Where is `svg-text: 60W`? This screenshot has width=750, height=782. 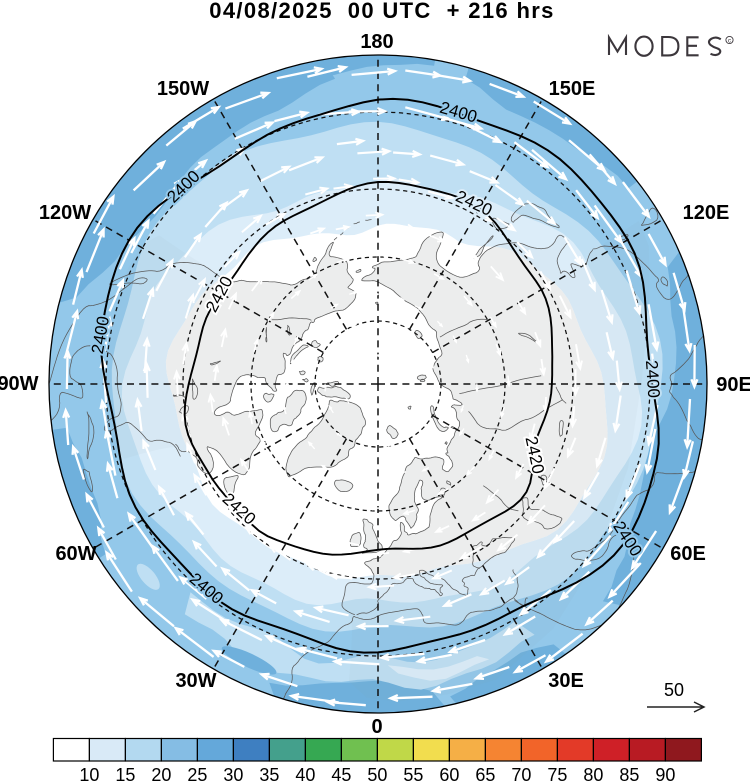 svg-text: 60W is located at coordinates (75, 554).